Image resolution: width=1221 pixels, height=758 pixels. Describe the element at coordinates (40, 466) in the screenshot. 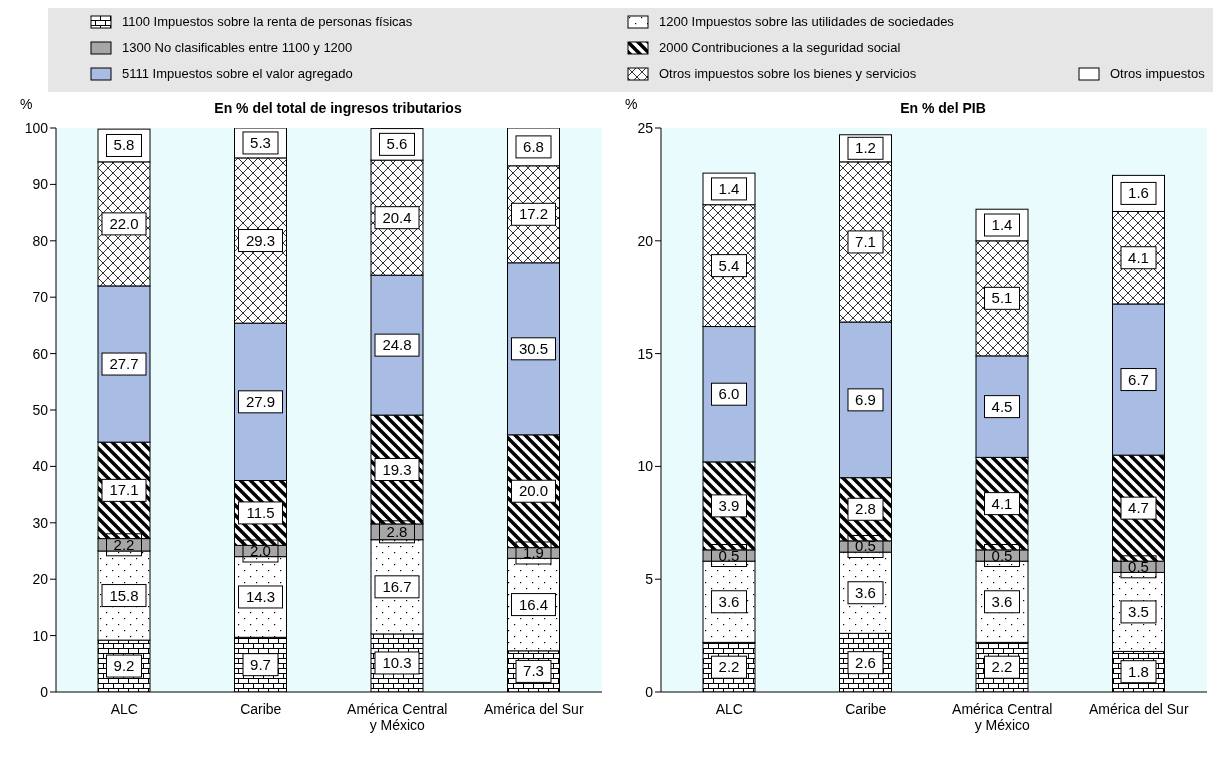

I see `y-tick-label: 40` at that location.